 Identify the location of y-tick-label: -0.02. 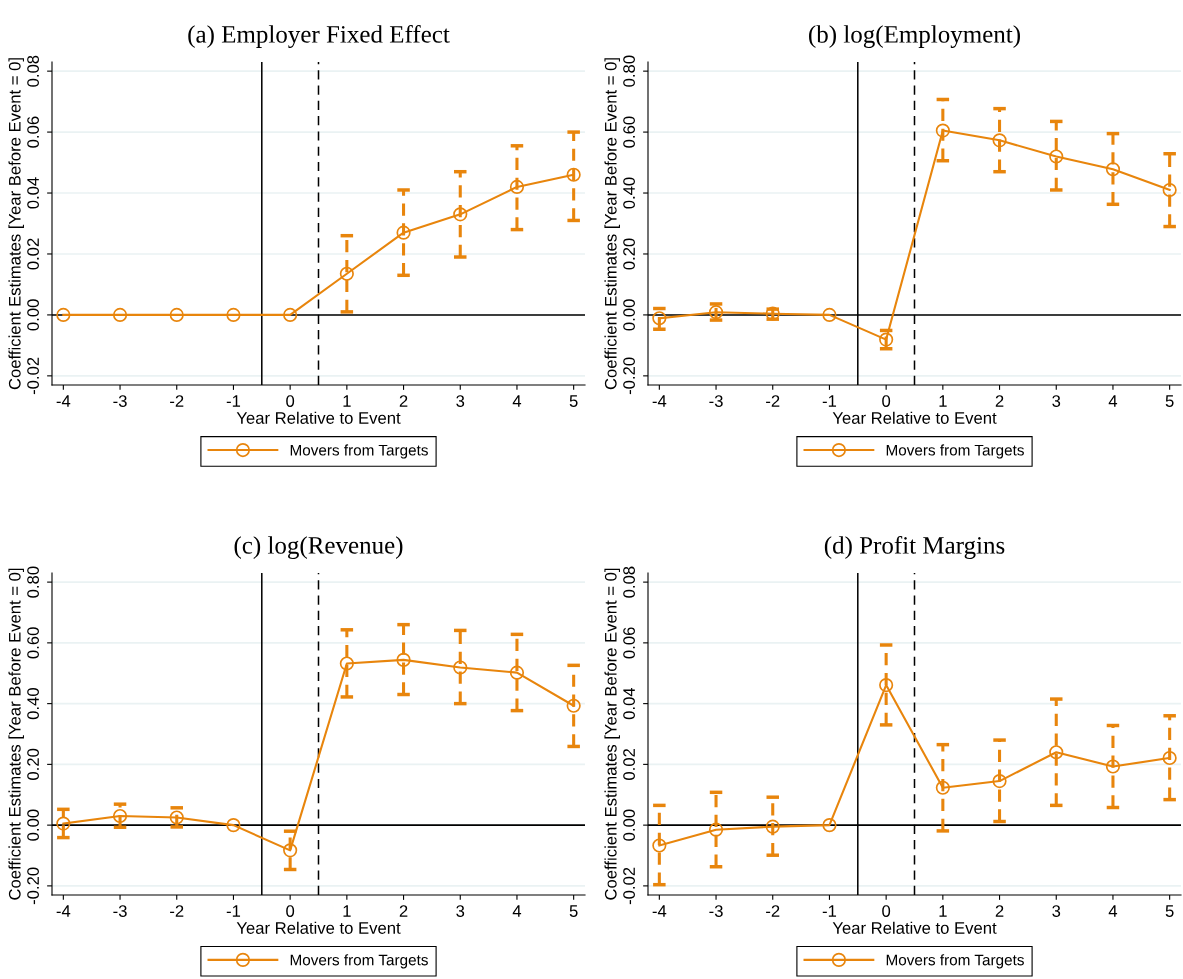
(33, 376).